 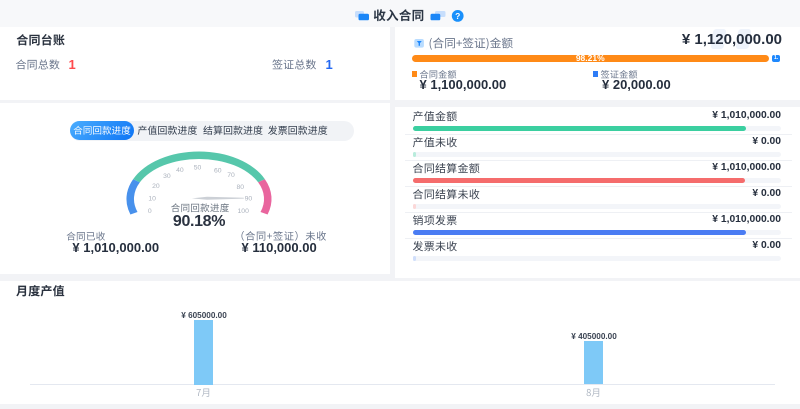 I want to click on svg-text: 60, so click(x=218, y=170).